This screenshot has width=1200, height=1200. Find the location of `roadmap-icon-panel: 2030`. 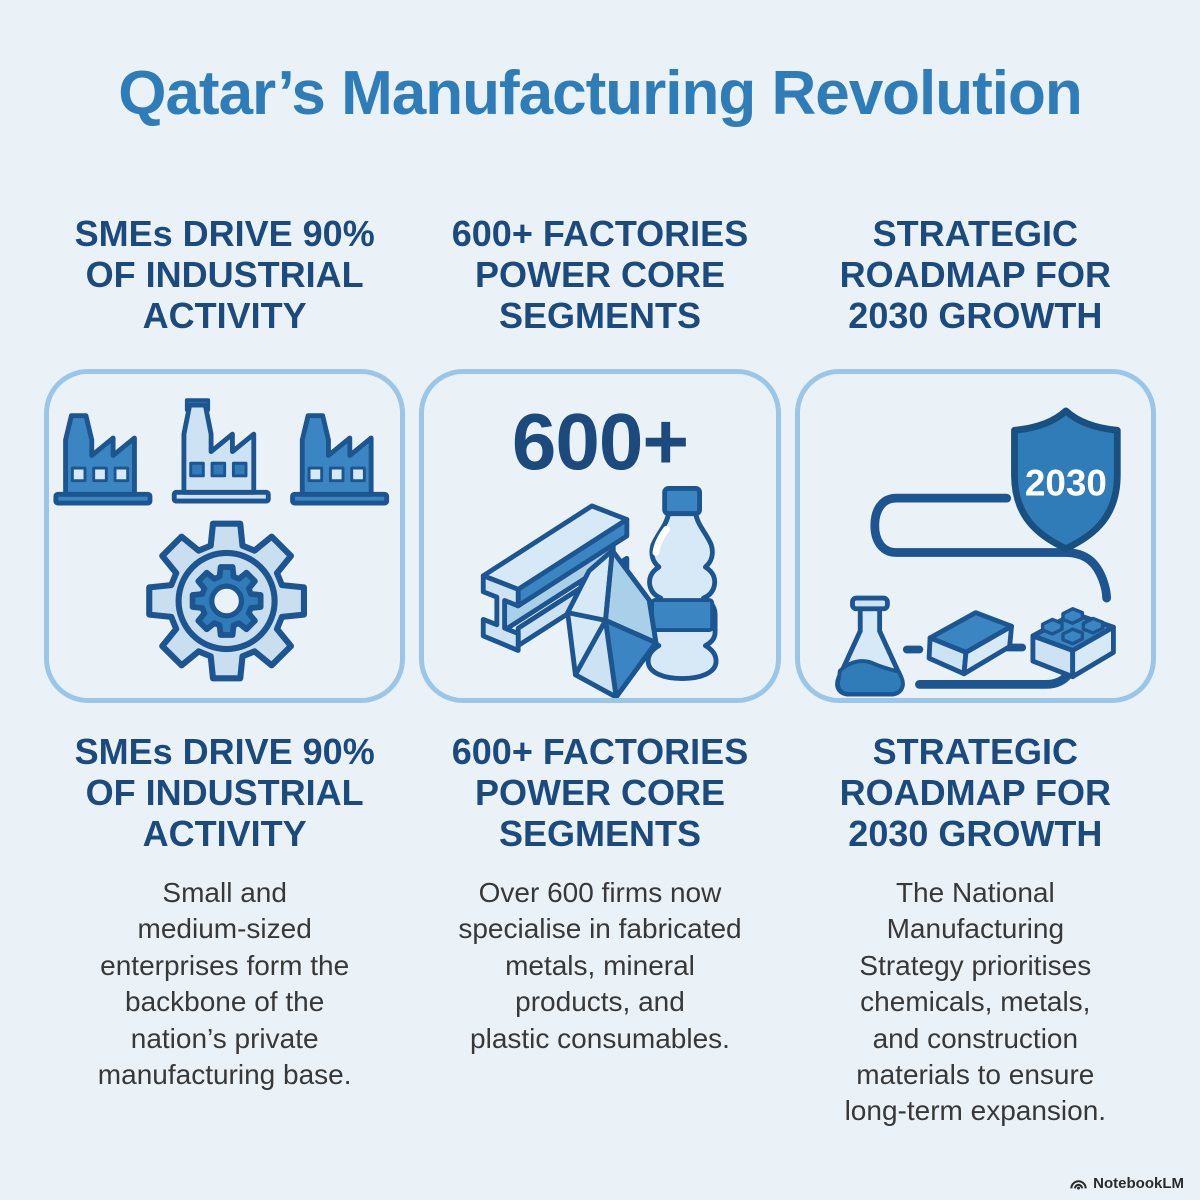

roadmap-icon-panel: 2030 is located at coordinates (975, 536).